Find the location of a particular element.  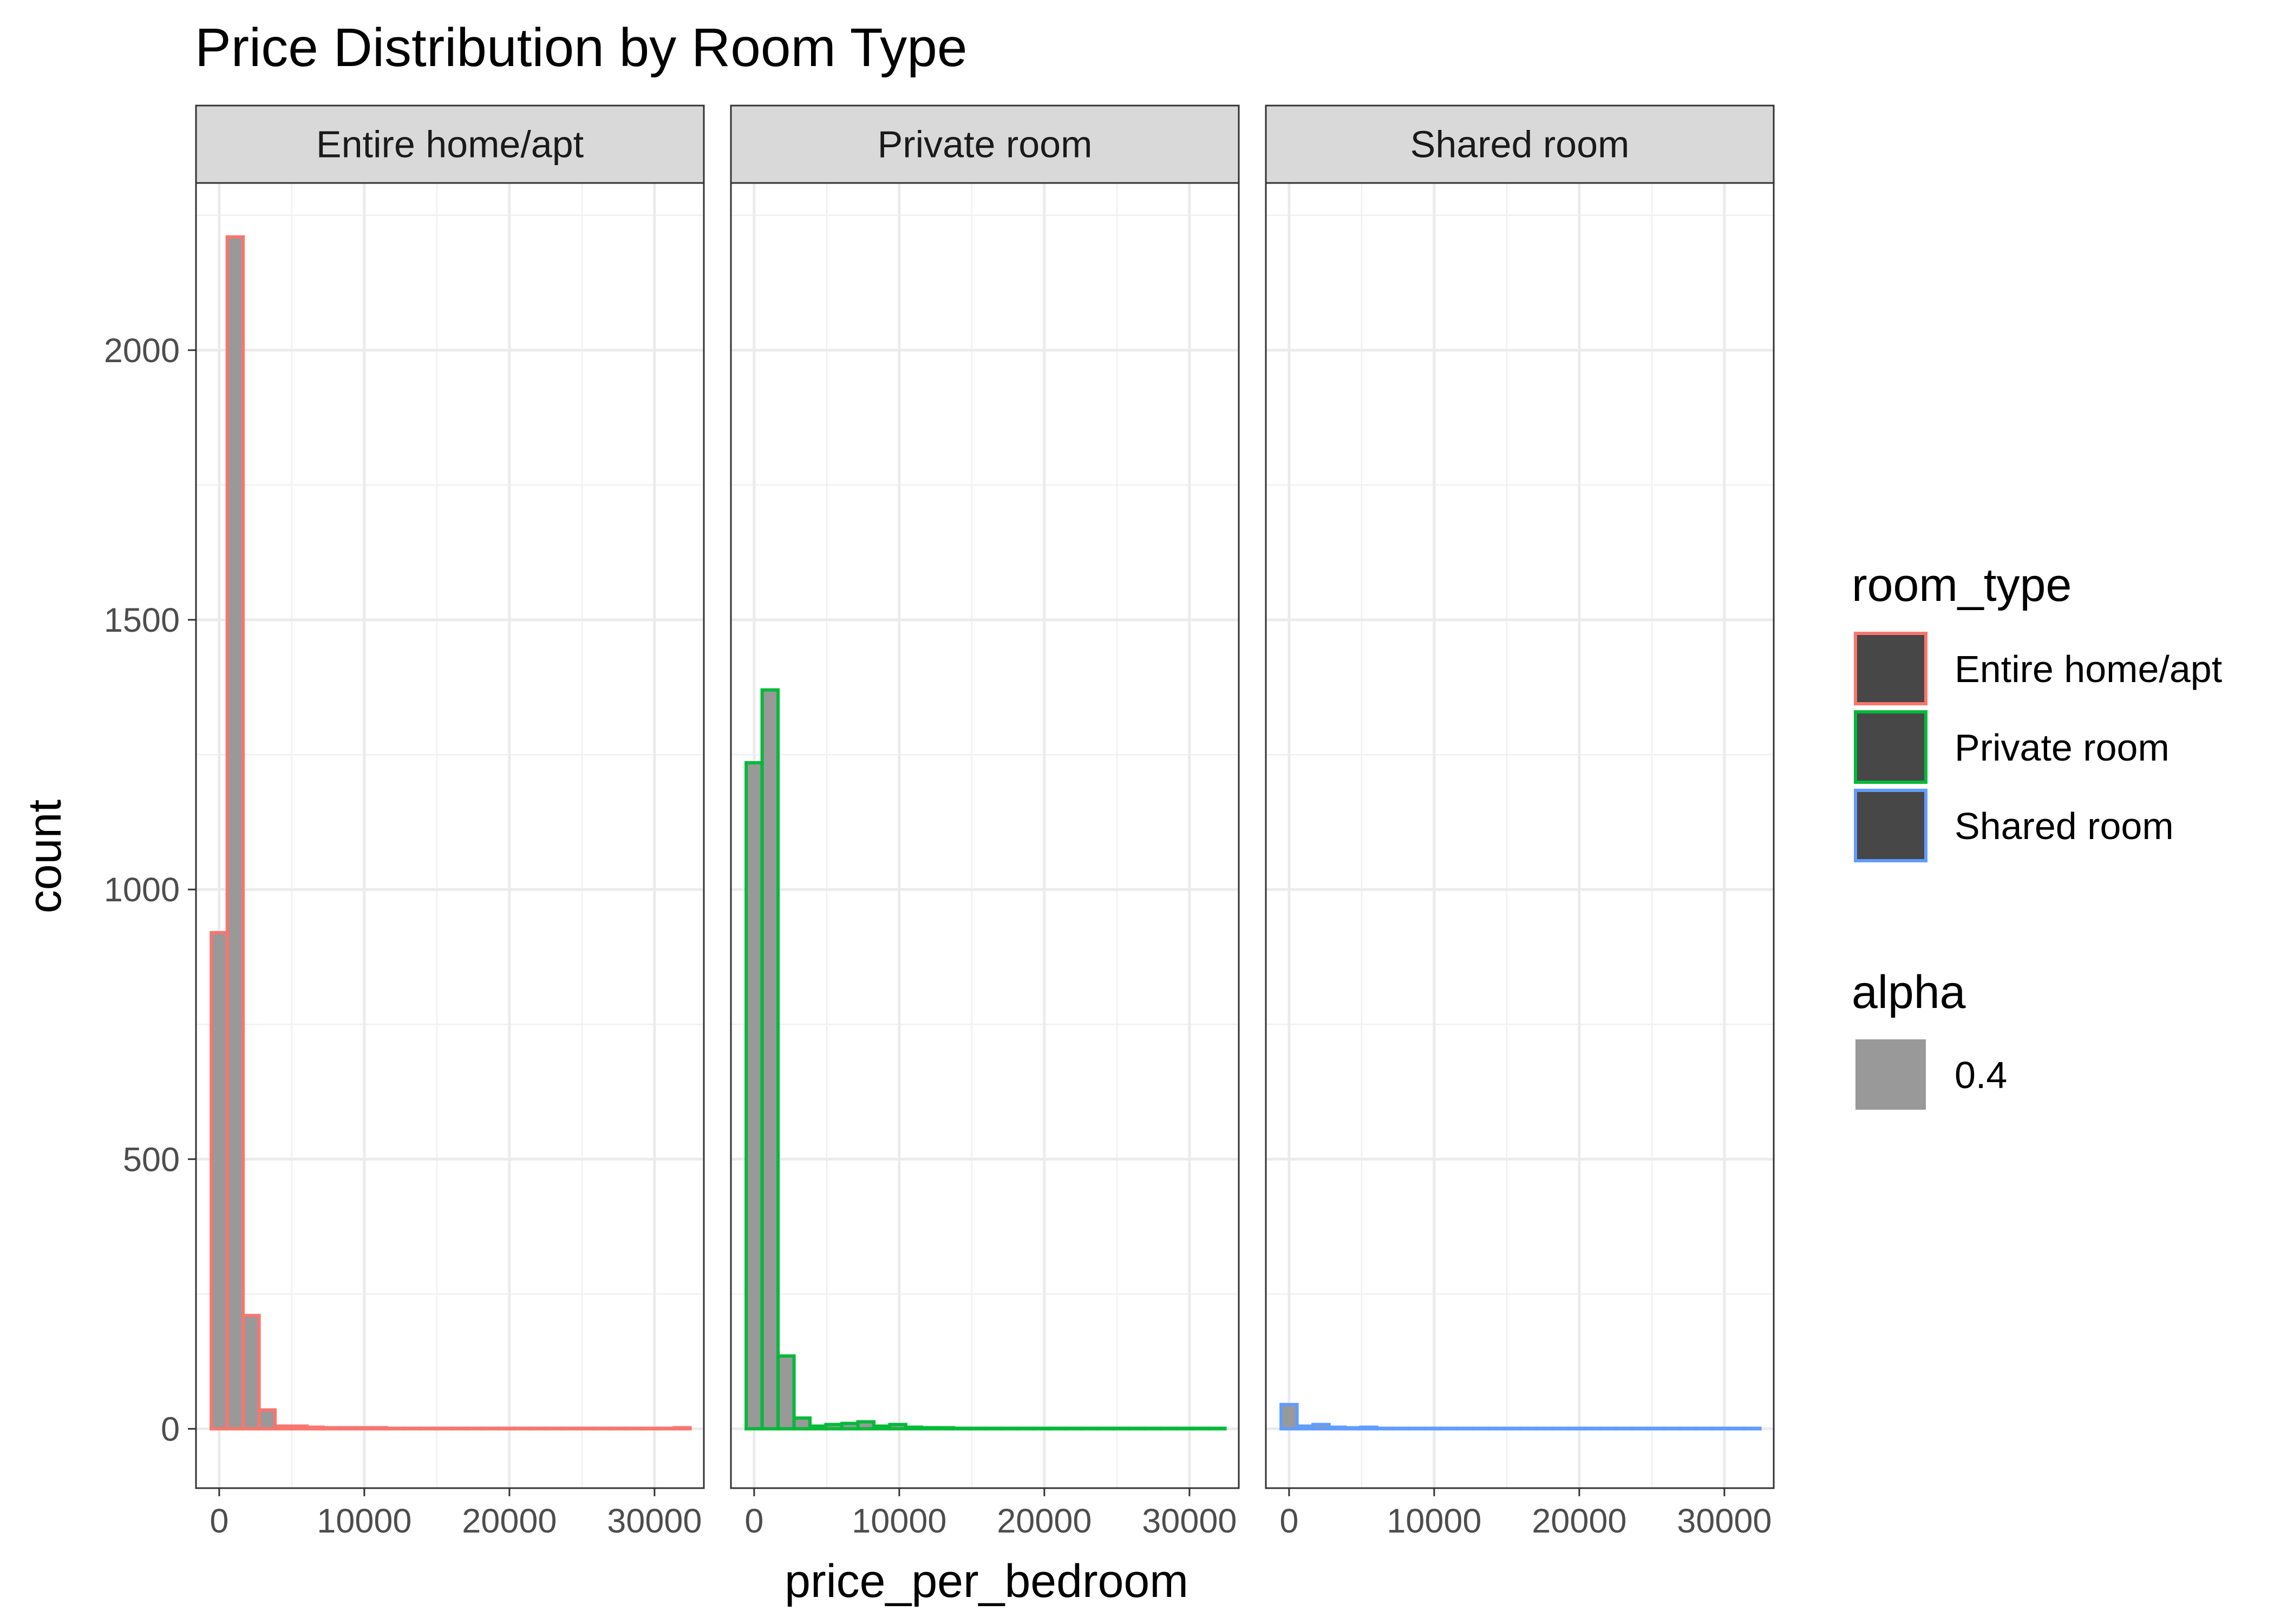

y-tick-label: 0 is located at coordinates (171, 1429).